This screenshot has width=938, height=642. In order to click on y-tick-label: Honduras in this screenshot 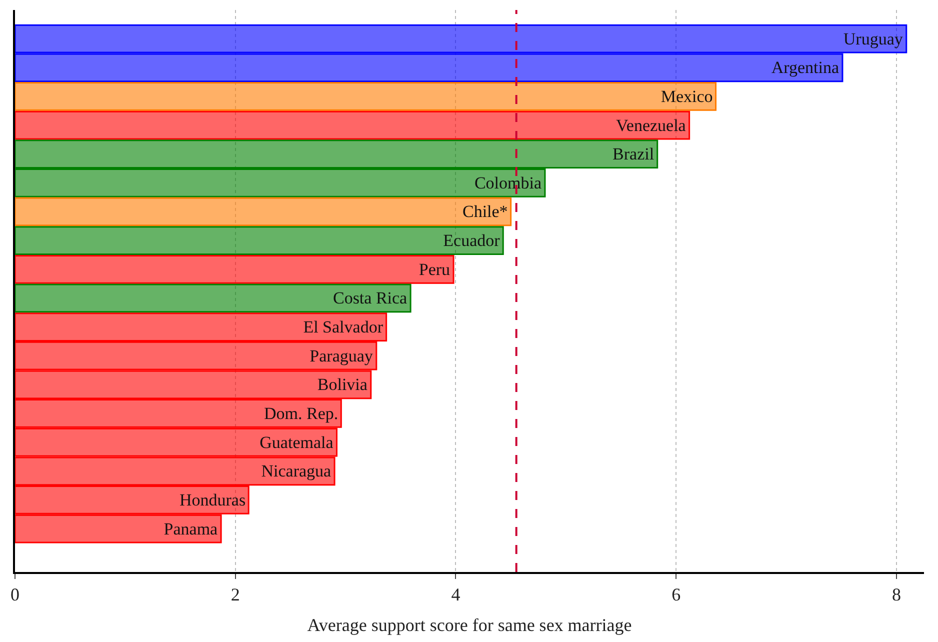, I will do `click(212, 500)`.